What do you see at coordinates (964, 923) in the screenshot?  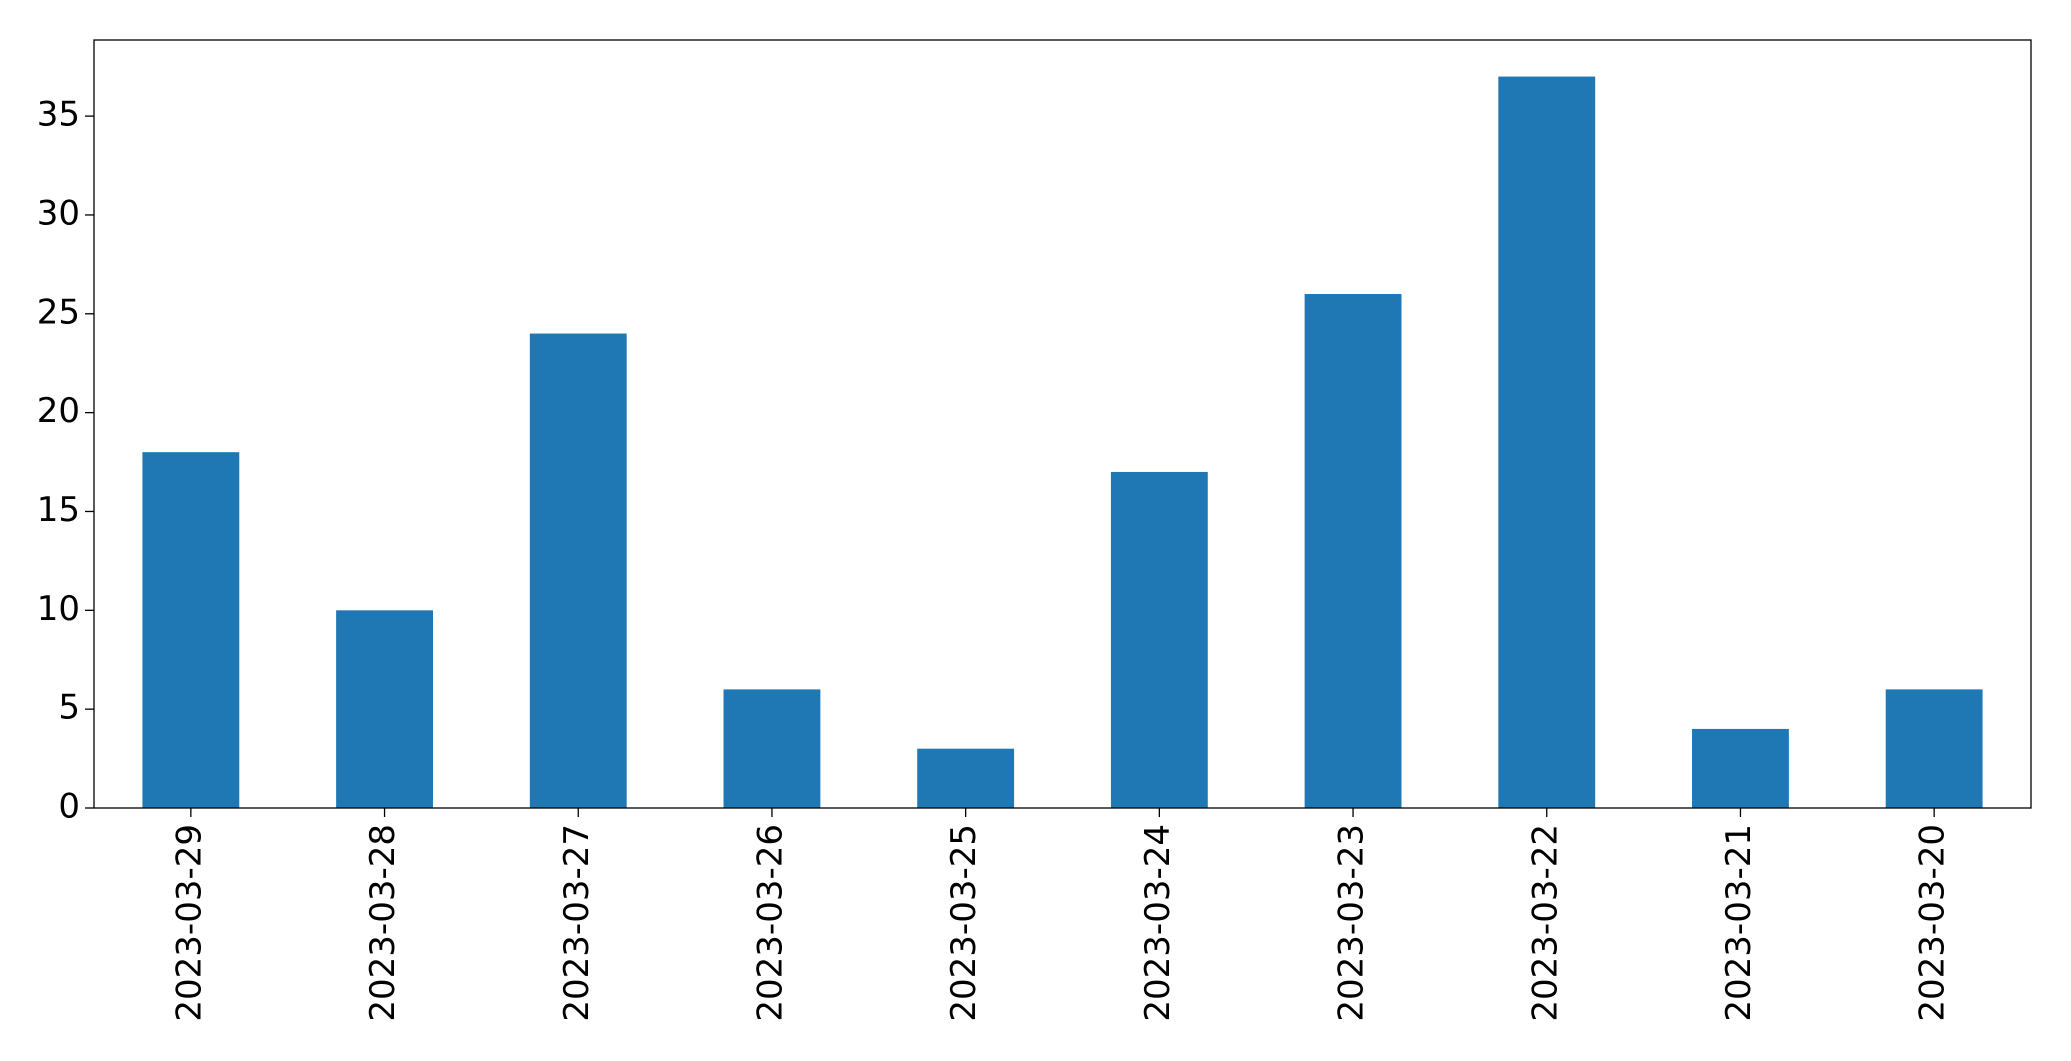 I see `x-tick-label: 2023-03-25` at bounding box center [964, 923].